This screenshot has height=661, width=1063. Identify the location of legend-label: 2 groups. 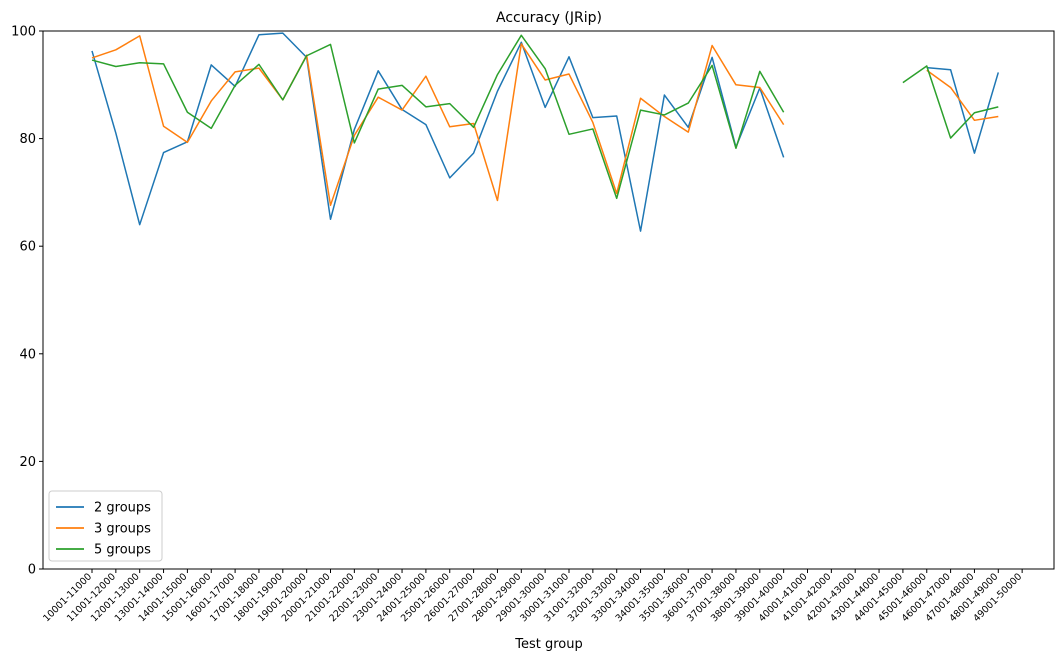
(122, 508).